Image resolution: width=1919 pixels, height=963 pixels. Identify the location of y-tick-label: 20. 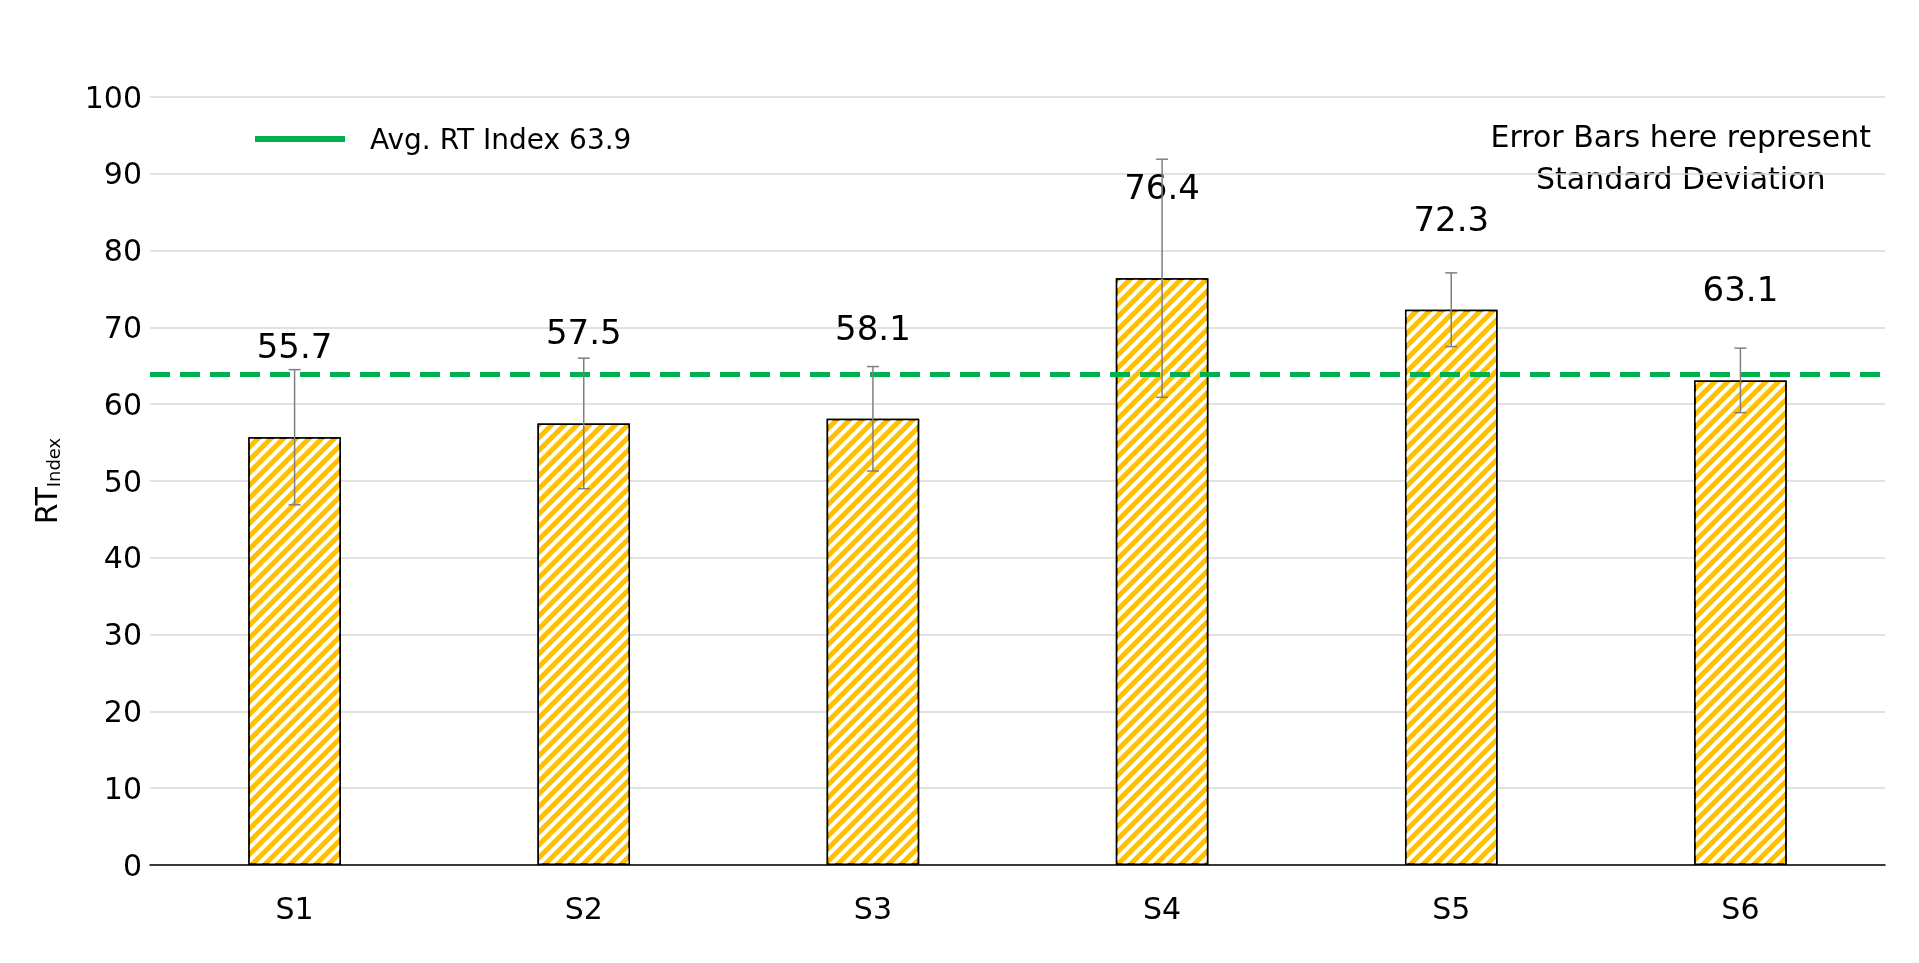
(122, 711).